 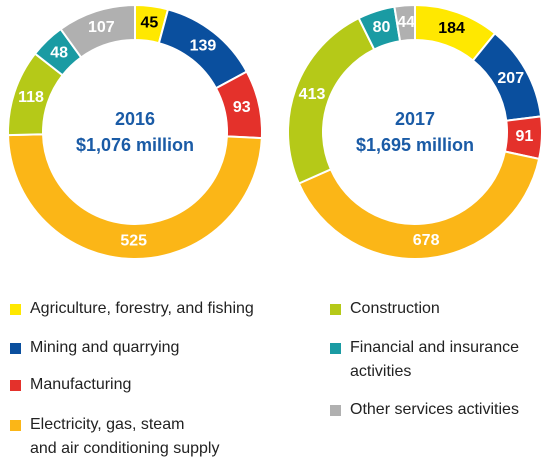 I want to click on legend-item: Agriculture, forestry, and fishing, so click(x=132, y=309).